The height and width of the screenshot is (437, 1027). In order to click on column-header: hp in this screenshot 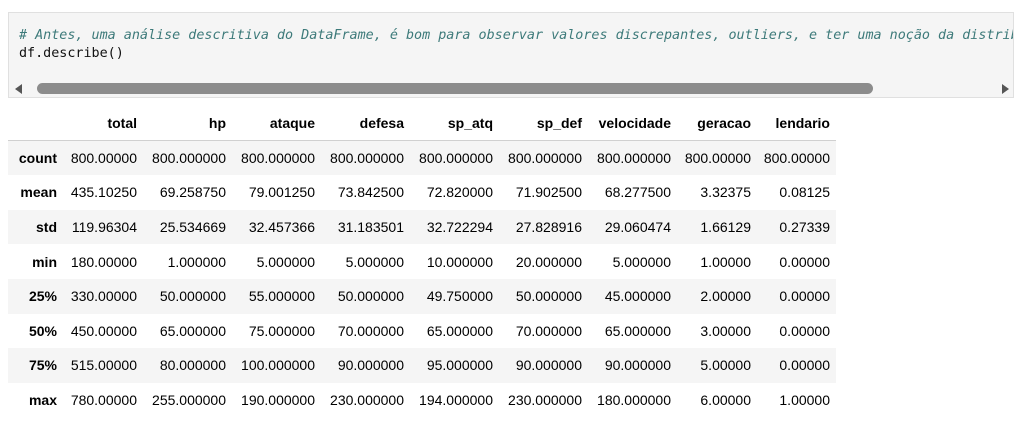, I will do `click(187, 124)`.